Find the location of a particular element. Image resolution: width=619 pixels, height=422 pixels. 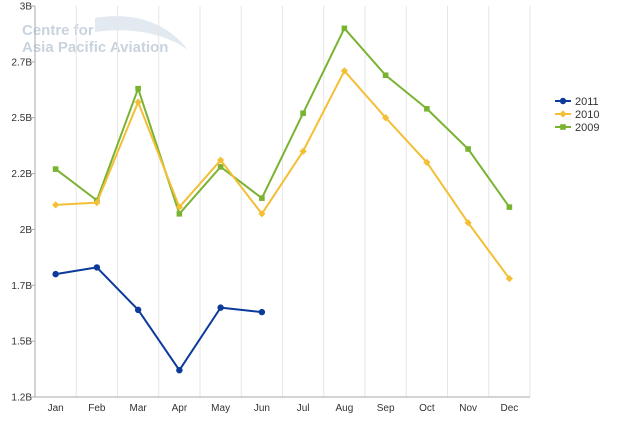

data-point-2010-jun is located at coordinates (262, 214).